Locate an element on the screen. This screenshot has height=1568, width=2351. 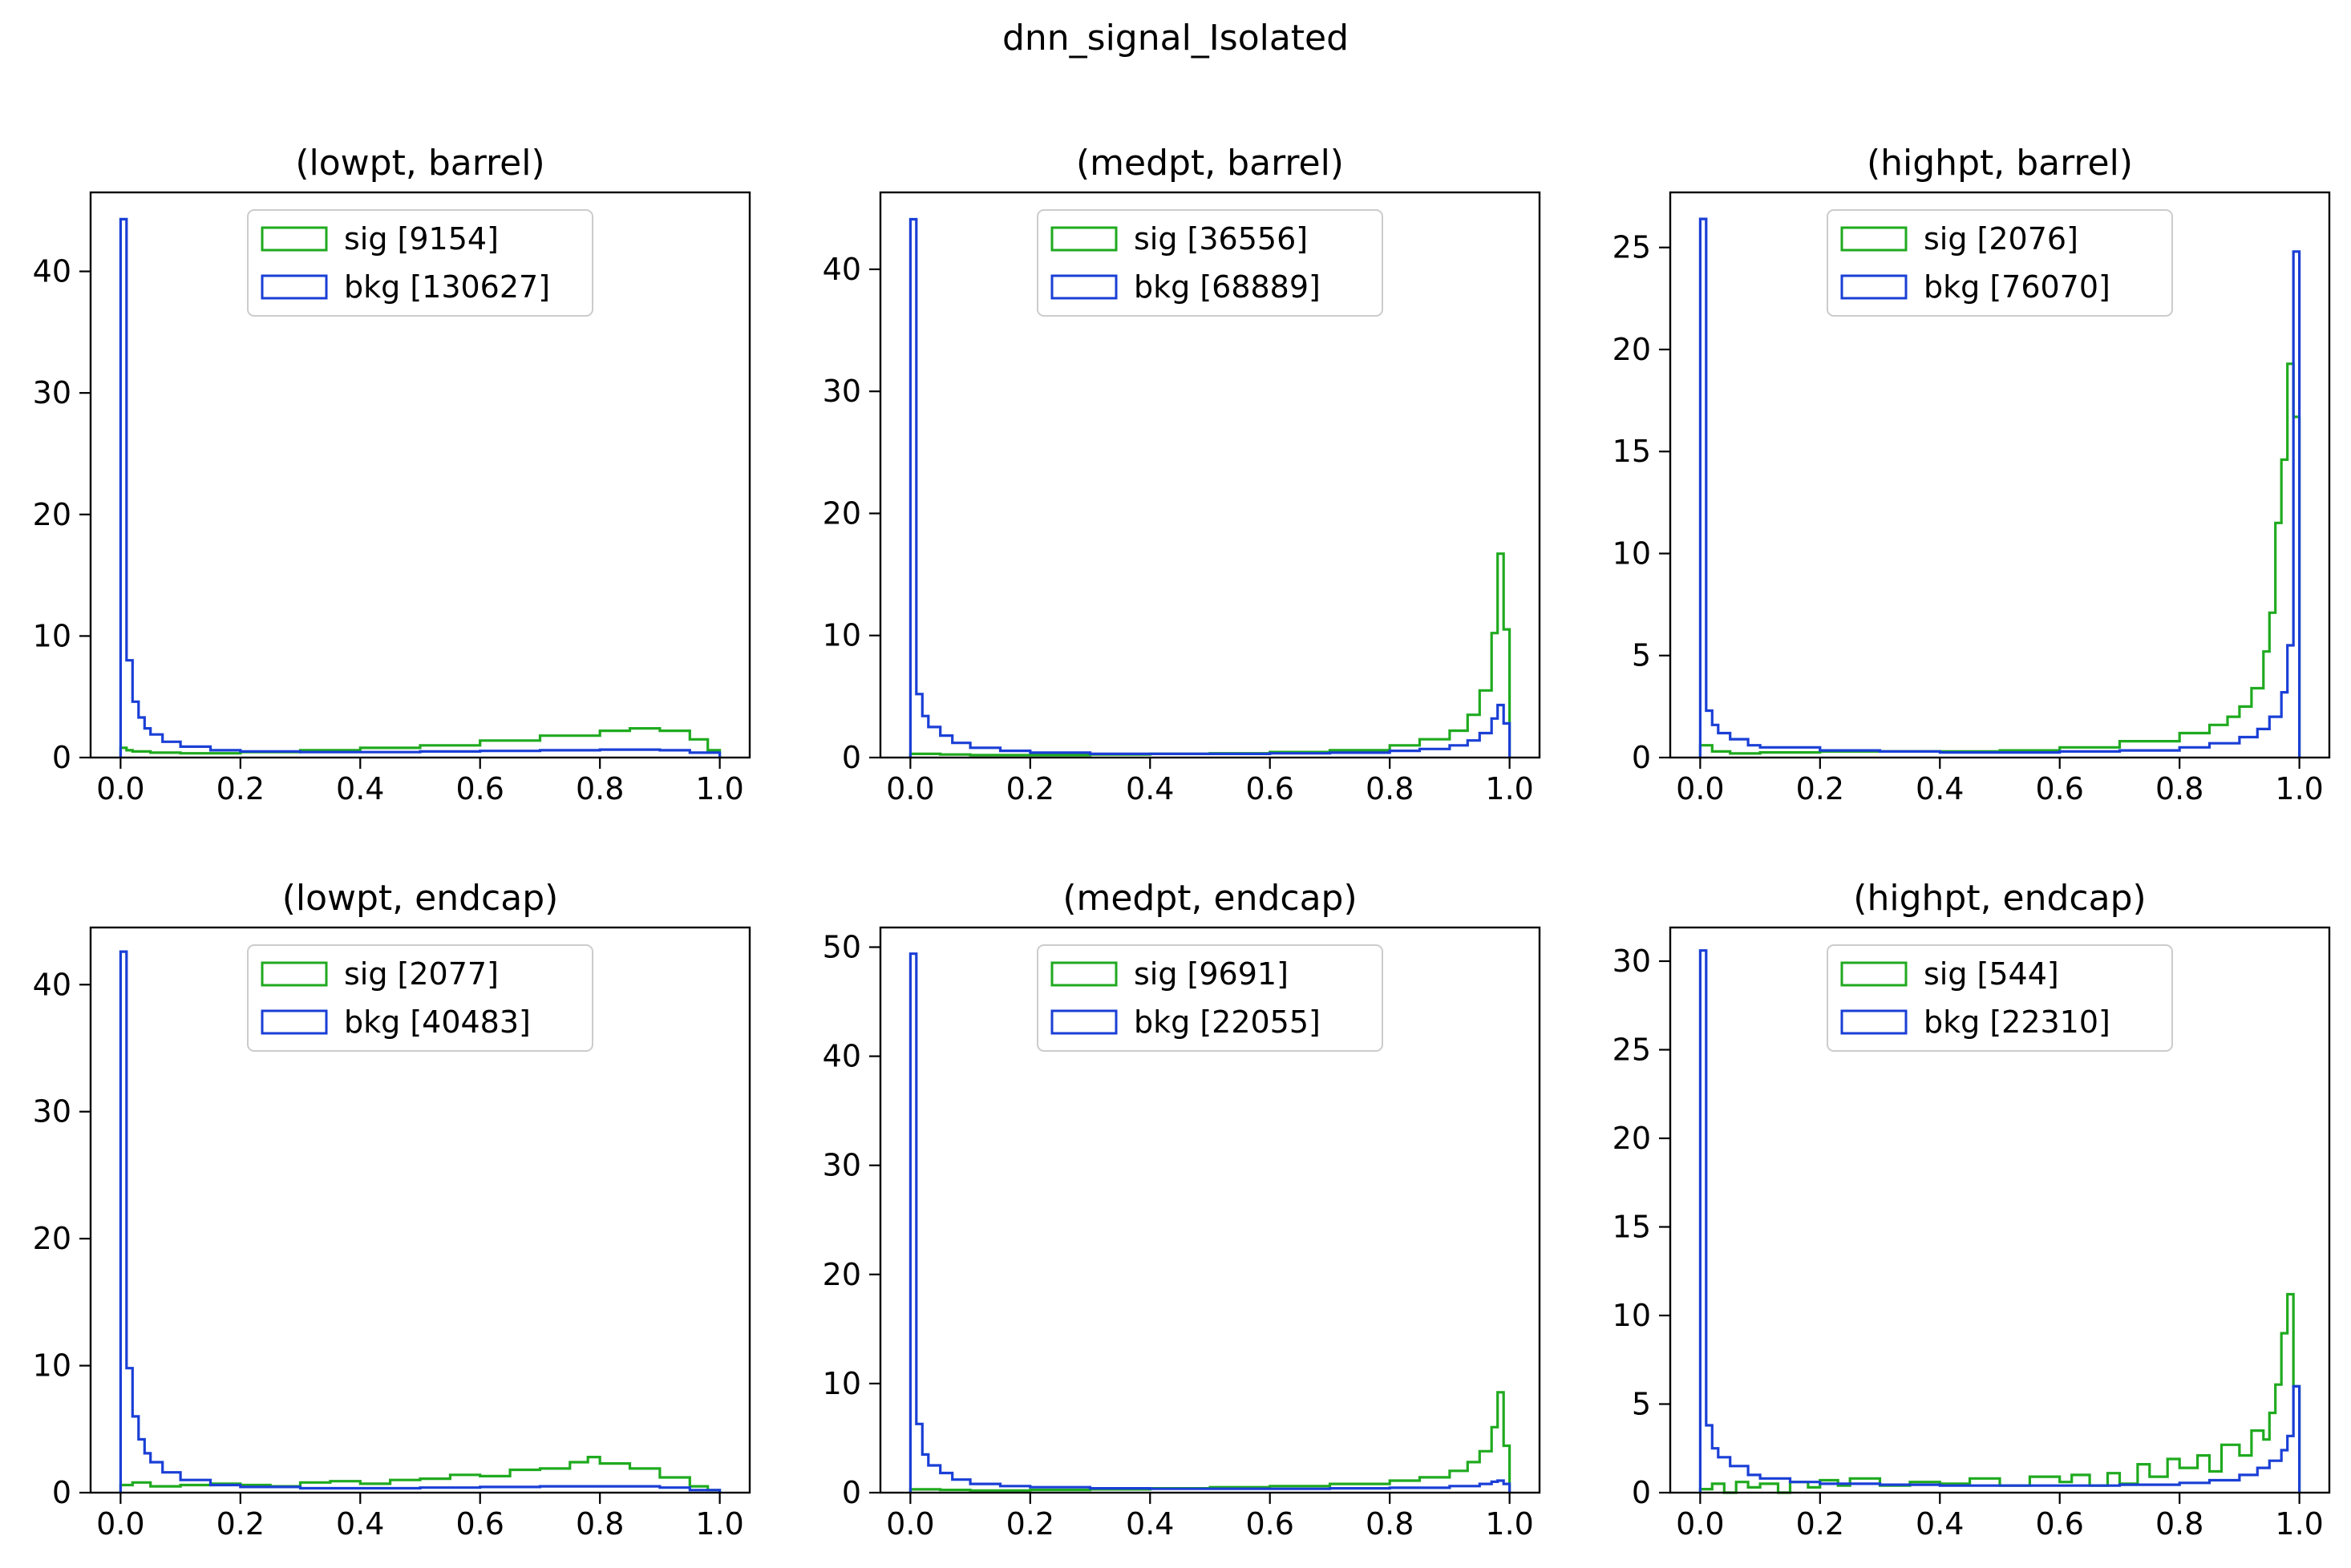
legend-label-sig: sig [9154] is located at coordinates (421, 239).